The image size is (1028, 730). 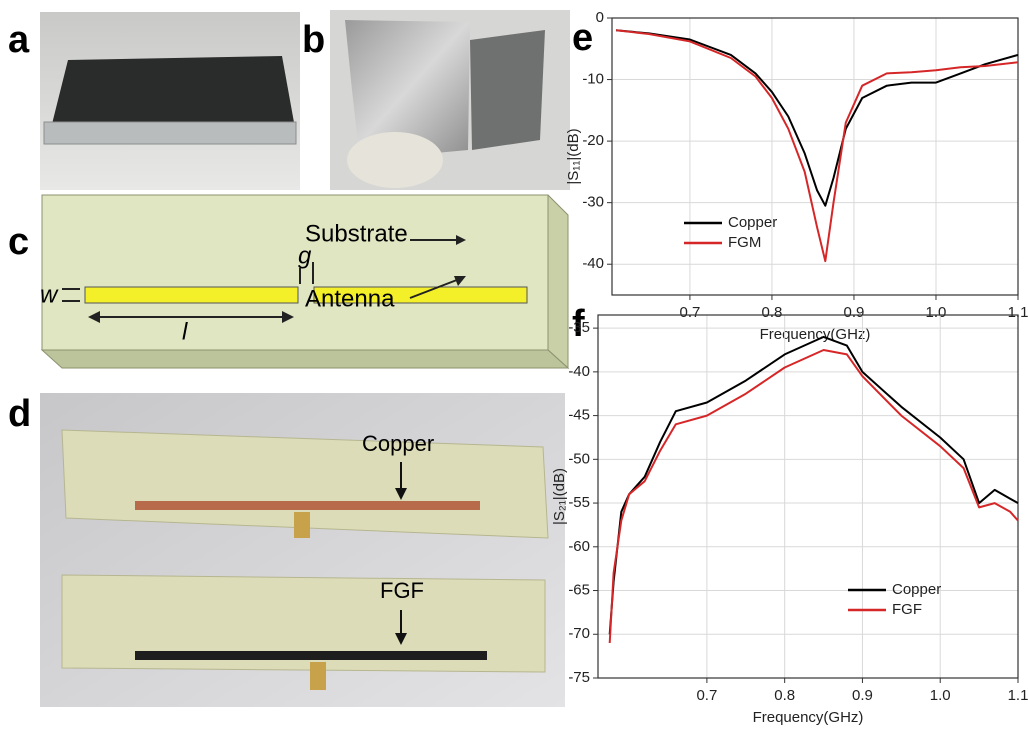 I want to click on length-label: l, so click(x=185, y=331).